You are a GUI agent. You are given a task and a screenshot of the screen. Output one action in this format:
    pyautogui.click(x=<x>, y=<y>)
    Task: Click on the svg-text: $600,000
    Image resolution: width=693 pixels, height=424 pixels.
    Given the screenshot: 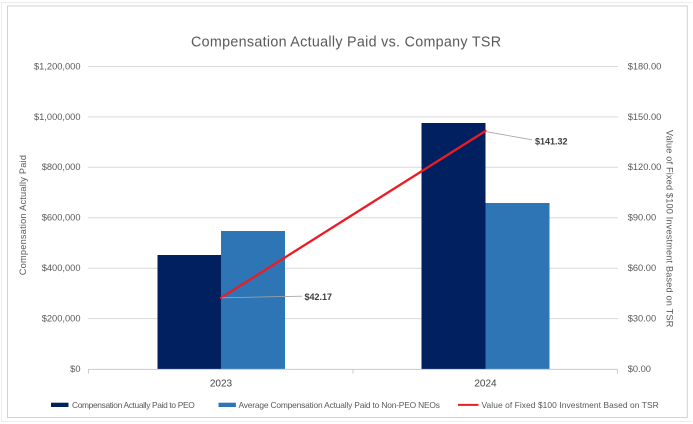 What is the action you would take?
    pyautogui.click(x=61, y=218)
    